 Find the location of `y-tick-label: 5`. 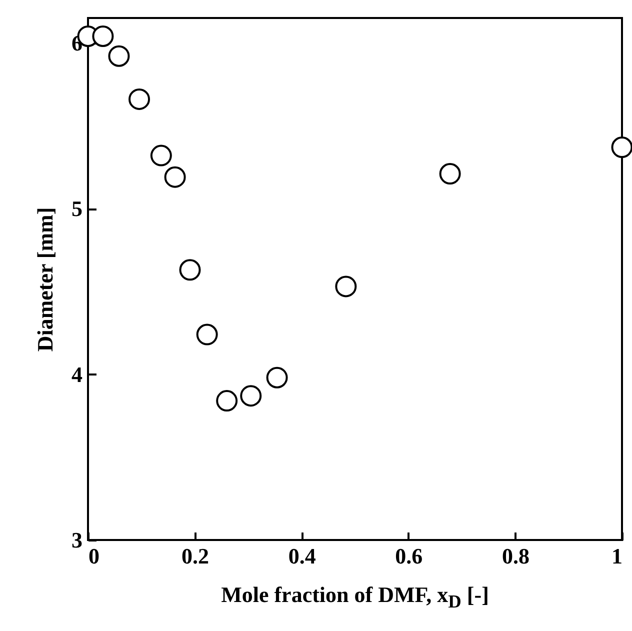

y-tick-label: 5 is located at coordinates (77, 209).